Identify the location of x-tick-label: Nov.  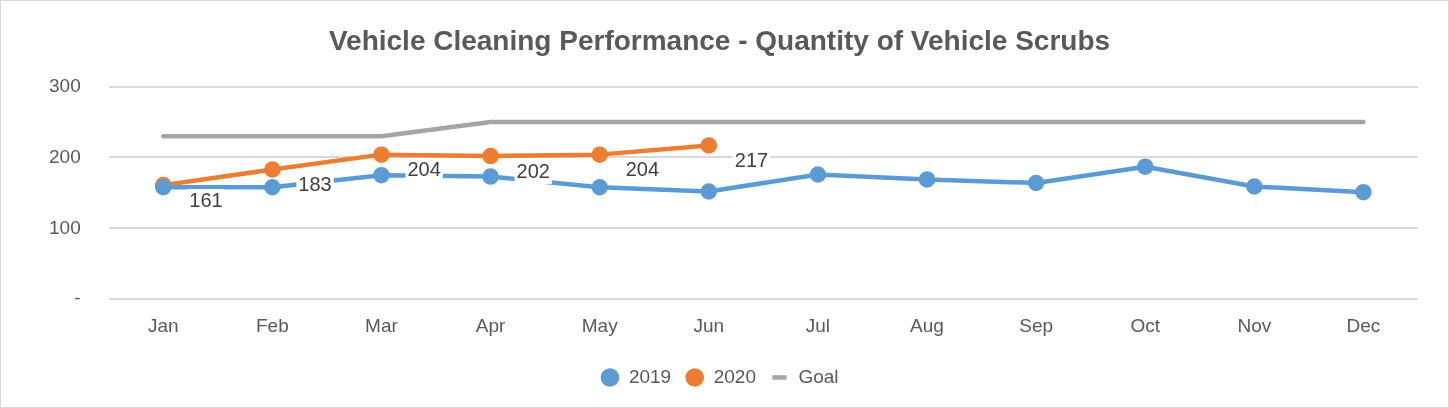
(1254, 325).